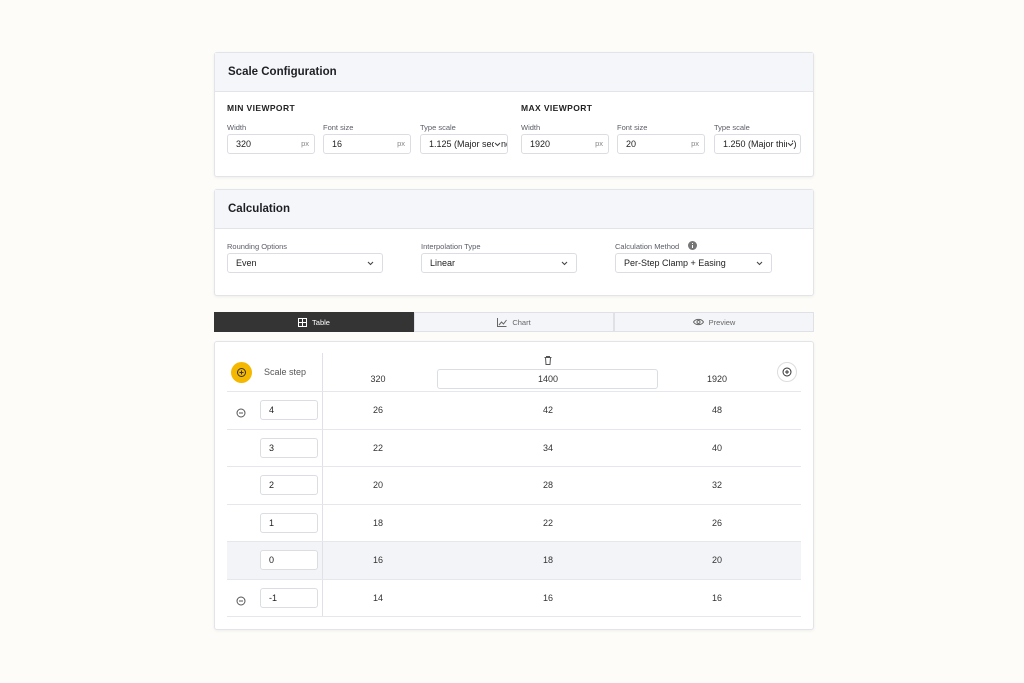 The height and width of the screenshot is (683, 1024). What do you see at coordinates (289, 410) in the screenshot?
I see `step-input: 4` at bounding box center [289, 410].